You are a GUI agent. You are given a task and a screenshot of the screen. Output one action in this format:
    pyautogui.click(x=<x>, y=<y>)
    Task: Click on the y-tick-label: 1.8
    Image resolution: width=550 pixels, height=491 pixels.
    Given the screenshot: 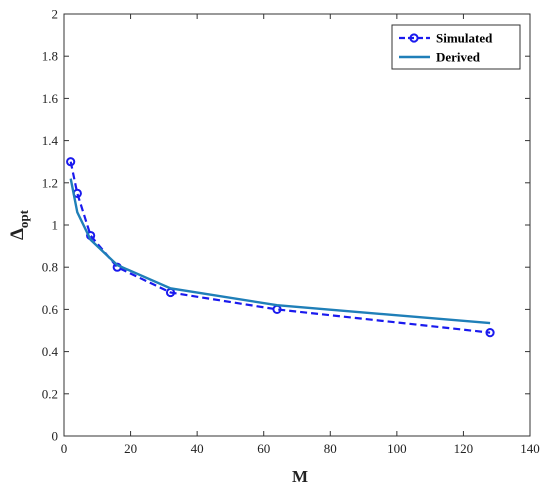 What is the action you would take?
    pyautogui.click(x=50, y=56)
    